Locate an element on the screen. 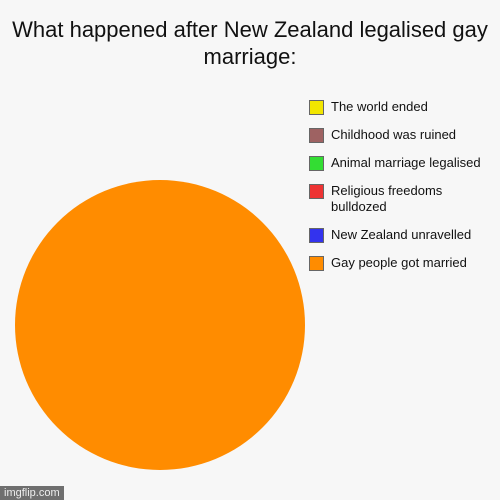 This screenshot has height=500, width=500. legend-label: New Zealand unravelled is located at coordinates (401, 234).